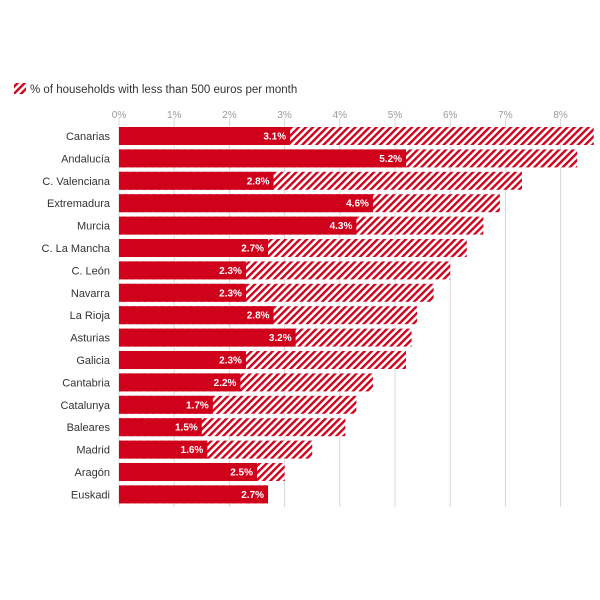 This screenshot has width=600, height=600. Describe the element at coordinates (357, 204) in the screenshot. I see `value-label: 4.6%` at that location.